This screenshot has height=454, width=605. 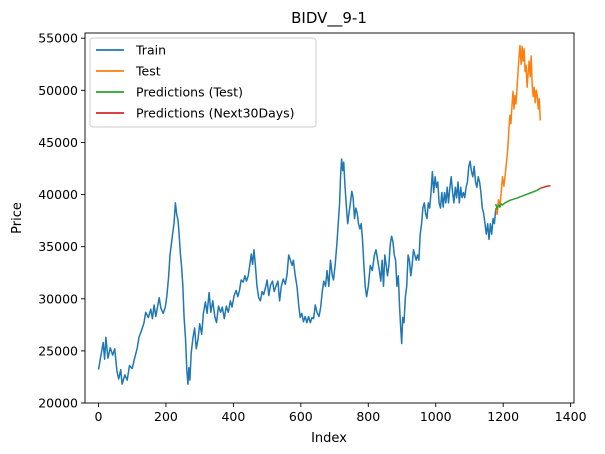 I want to click on legend-item: Predictions (Next30Days), so click(x=195, y=113).